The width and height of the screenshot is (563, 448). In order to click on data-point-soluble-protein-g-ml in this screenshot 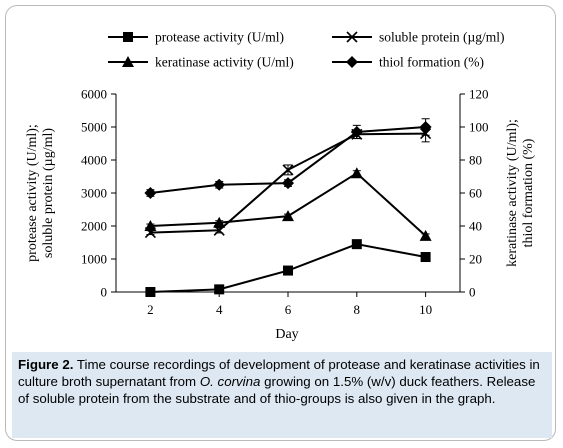, I will do `click(288, 170)`.